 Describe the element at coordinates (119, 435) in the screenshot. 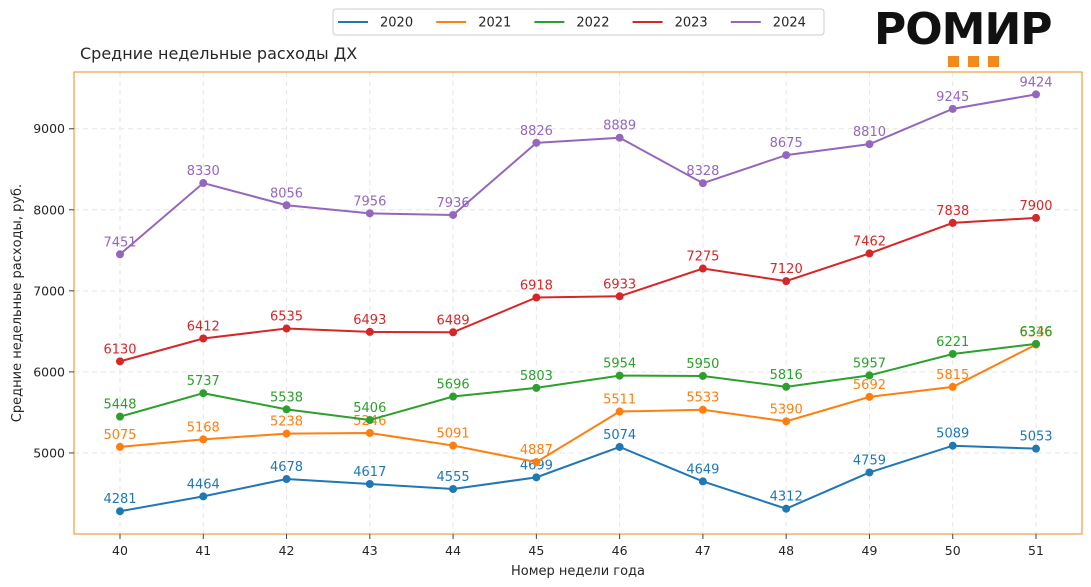

I see `data-label: 5075` at that location.